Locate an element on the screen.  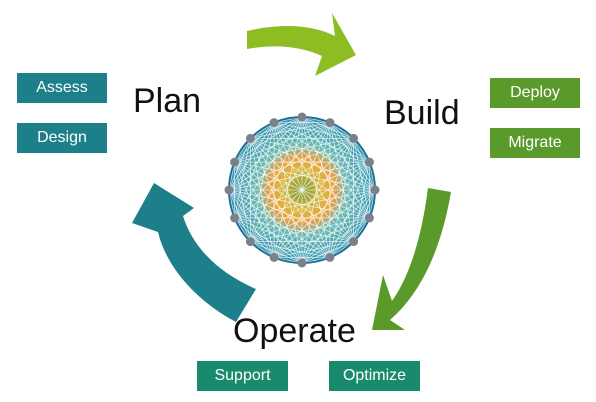
deploy-task-box: Deploy is located at coordinates (535, 93).